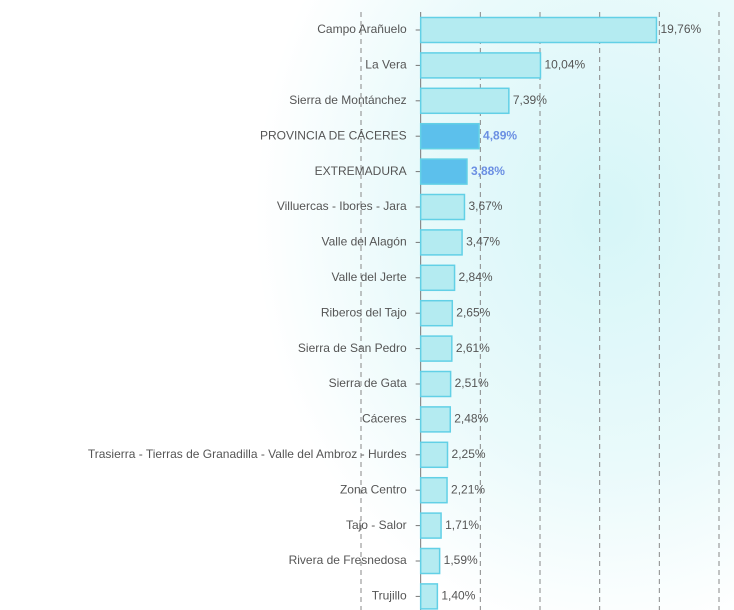  I want to click on y-tick-label: PROVINCIA DE CÁCERES, so click(333, 134).